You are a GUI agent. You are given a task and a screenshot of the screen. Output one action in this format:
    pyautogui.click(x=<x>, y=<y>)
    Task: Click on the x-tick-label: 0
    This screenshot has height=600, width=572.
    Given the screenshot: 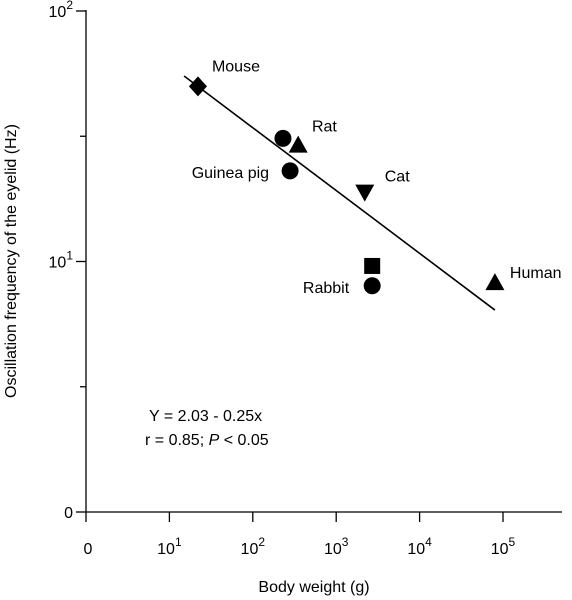 What is the action you would take?
    pyautogui.click(x=88, y=549)
    